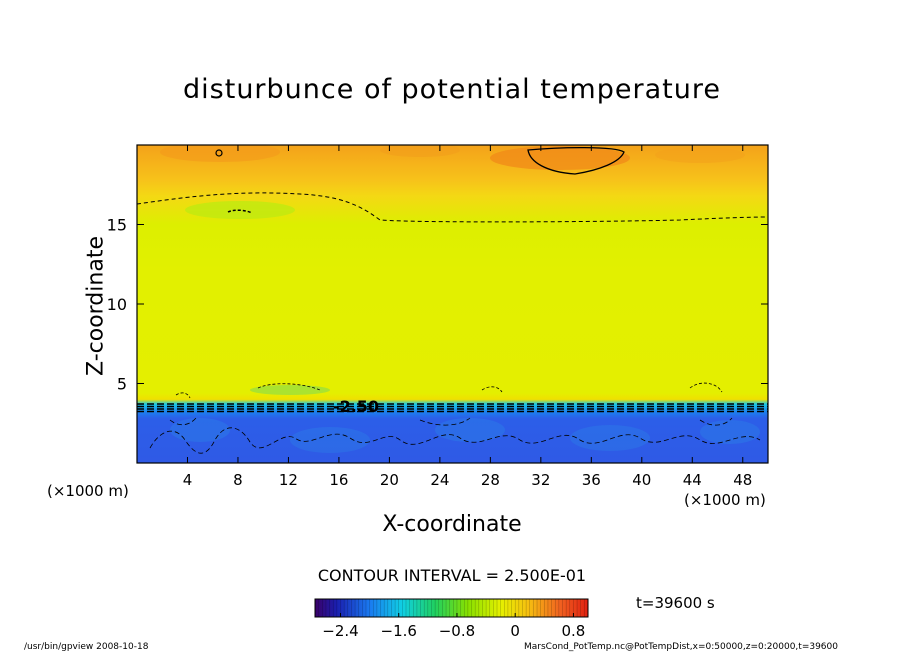  What do you see at coordinates (88, 491) in the screenshot?
I see `y-axis-unit: (×1000 m)` at bounding box center [88, 491].